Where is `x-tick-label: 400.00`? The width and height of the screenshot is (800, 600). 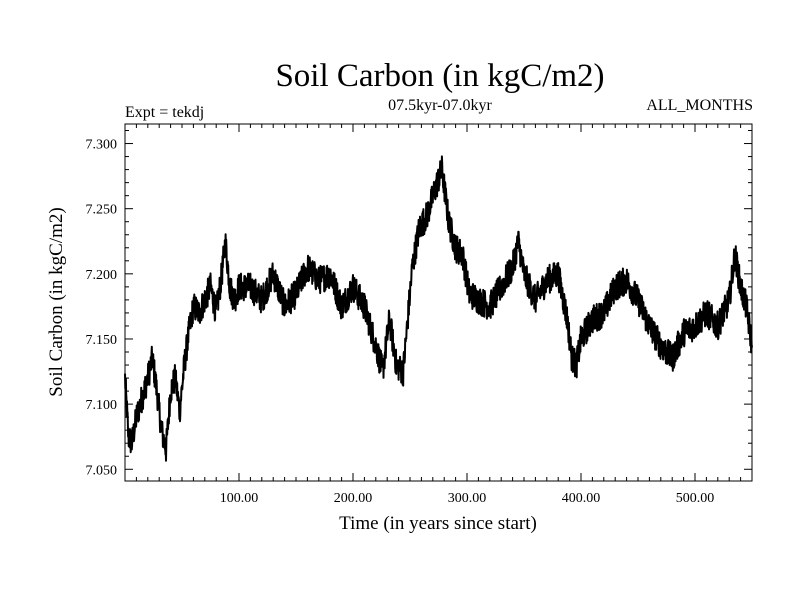
x-tick-label: 400.00 is located at coordinates (581, 498).